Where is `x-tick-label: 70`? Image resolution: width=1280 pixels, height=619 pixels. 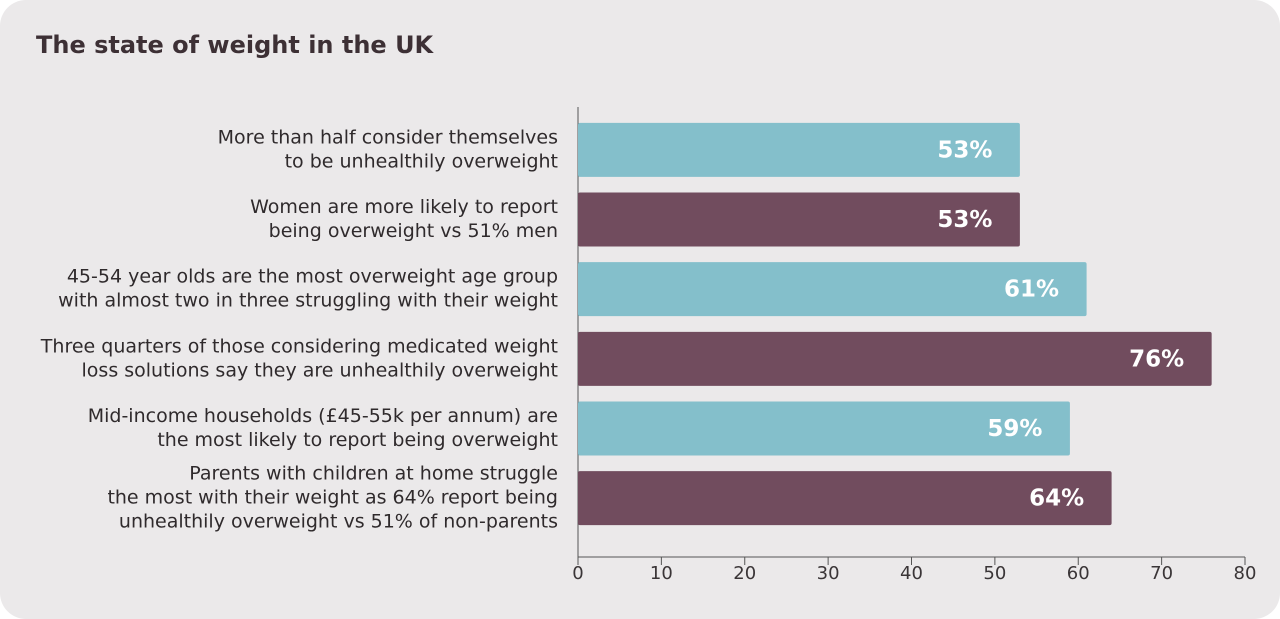 x-tick-label: 70 is located at coordinates (1161, 573).